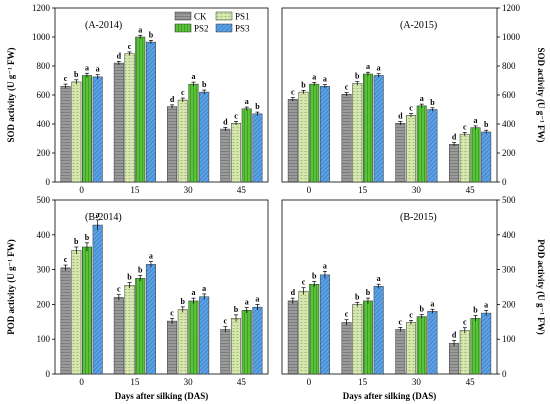 The image size is (550, 404). What do you see at coordinates (183, 28) in the screenshot?
I see `legend-swatch-PS2` at bounding box center [183, 28].